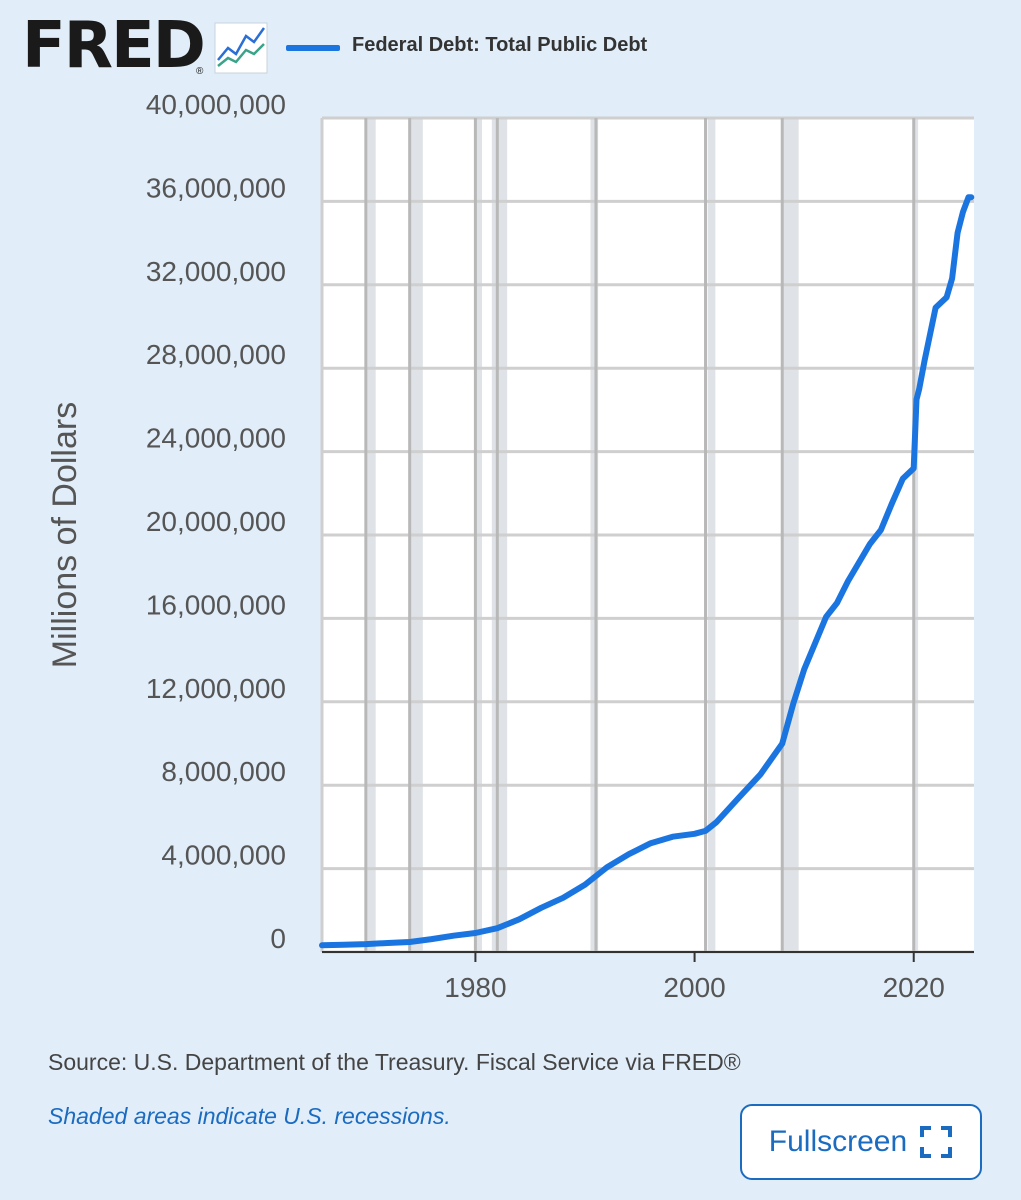 The width and height of the screenshot is (1021, 1200). Describe the element at coordinates (838, 1141) in the screenshot. I see `fullscreen-label: Fullscreen` at that location.